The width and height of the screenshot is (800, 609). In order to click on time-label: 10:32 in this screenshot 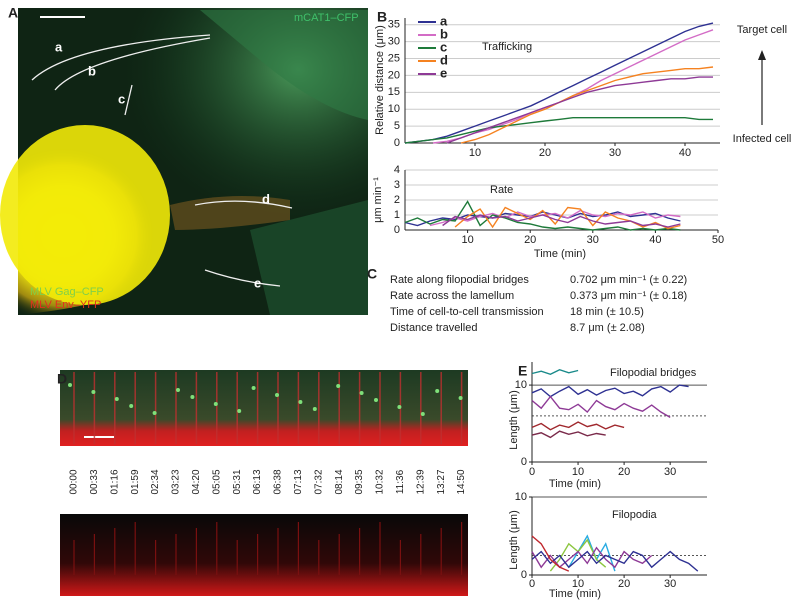, I will do `click(380, 481)`.